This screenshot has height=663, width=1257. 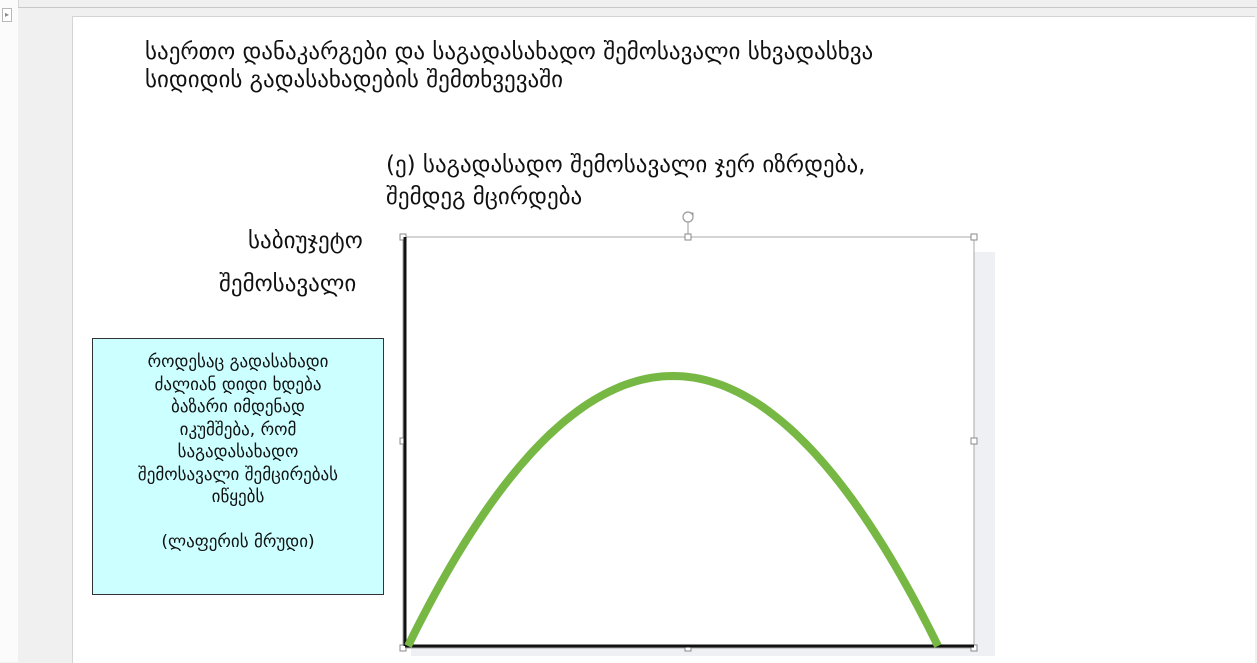 I want to click on note-line: ბაზარი იმდენად, so click(x=238, y=407).